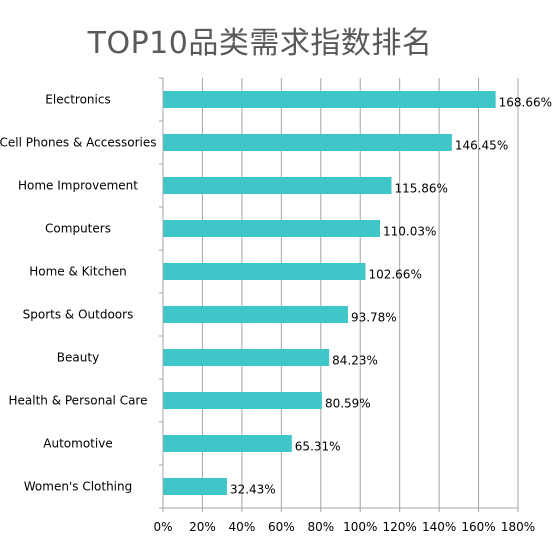 Image resolution: width=555 pixels, height=548 pixels. Describe the element at coordinates (78, 272) in the screenshot. I see `category-label: Home & Kitchen` at that location.